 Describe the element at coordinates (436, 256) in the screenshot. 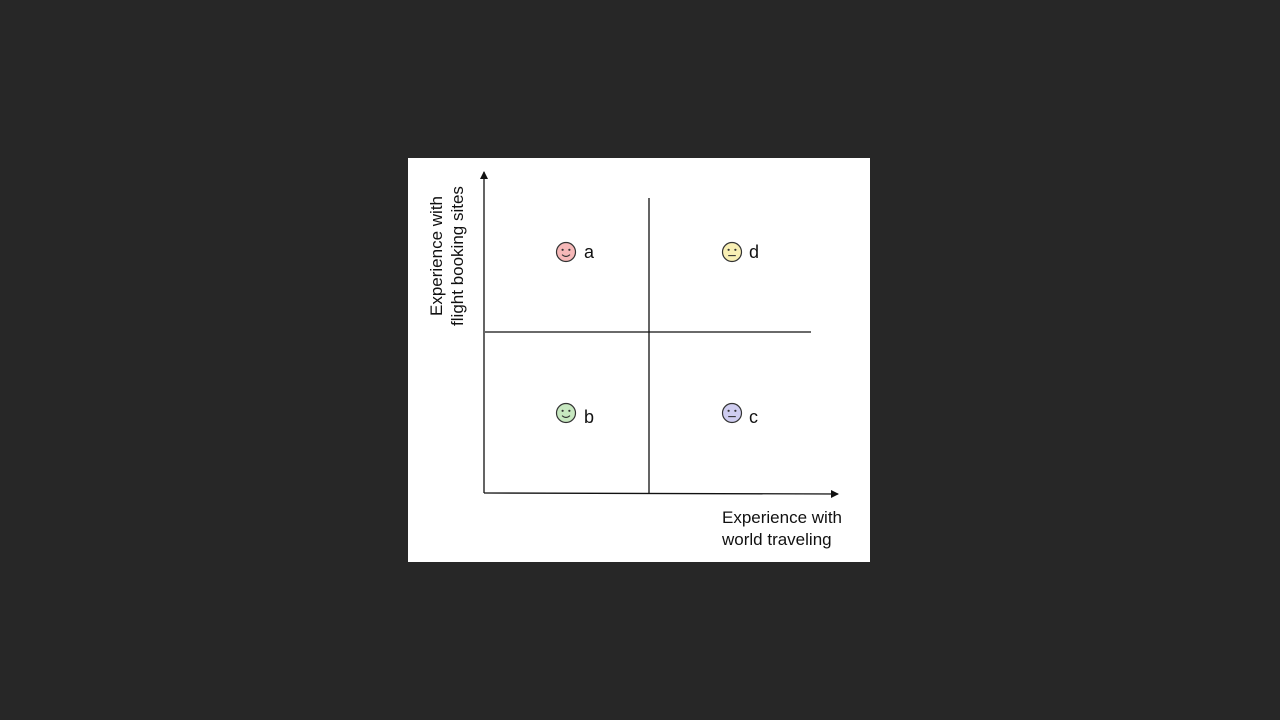

I see `y-axis-label-line-1: Experience with` at that location.